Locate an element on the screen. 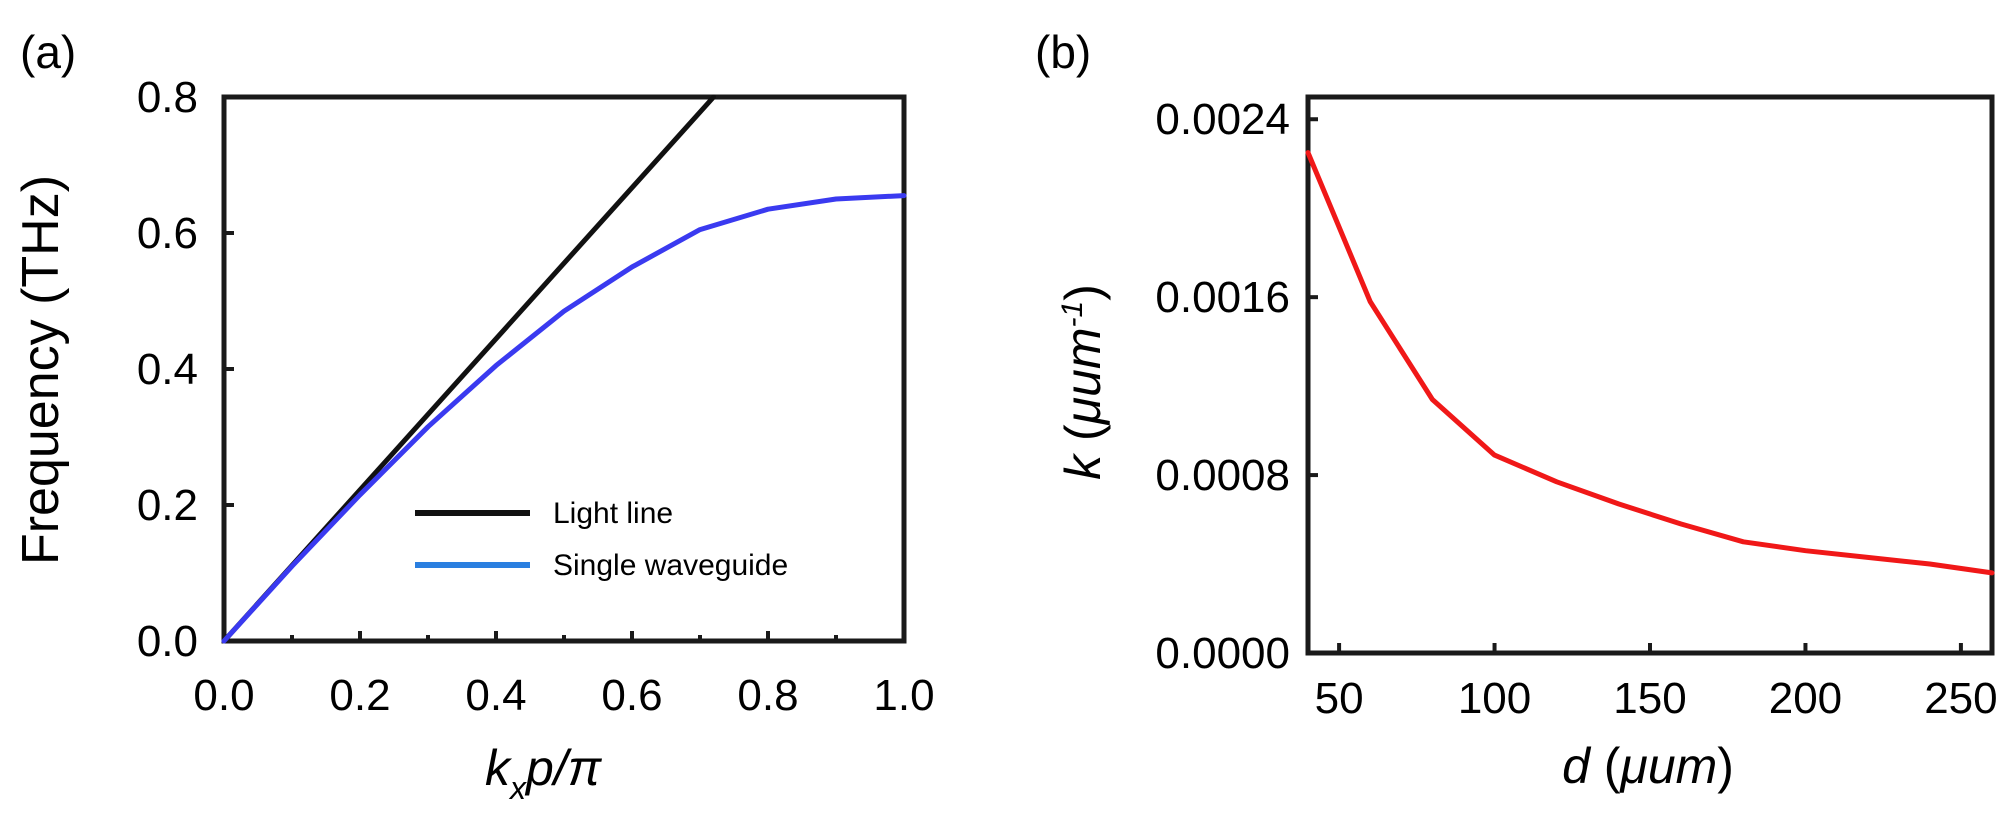 This screenshot has height=823, width=2000. panel-b-xlabel-var: d is located at coordinates (1577, 766).